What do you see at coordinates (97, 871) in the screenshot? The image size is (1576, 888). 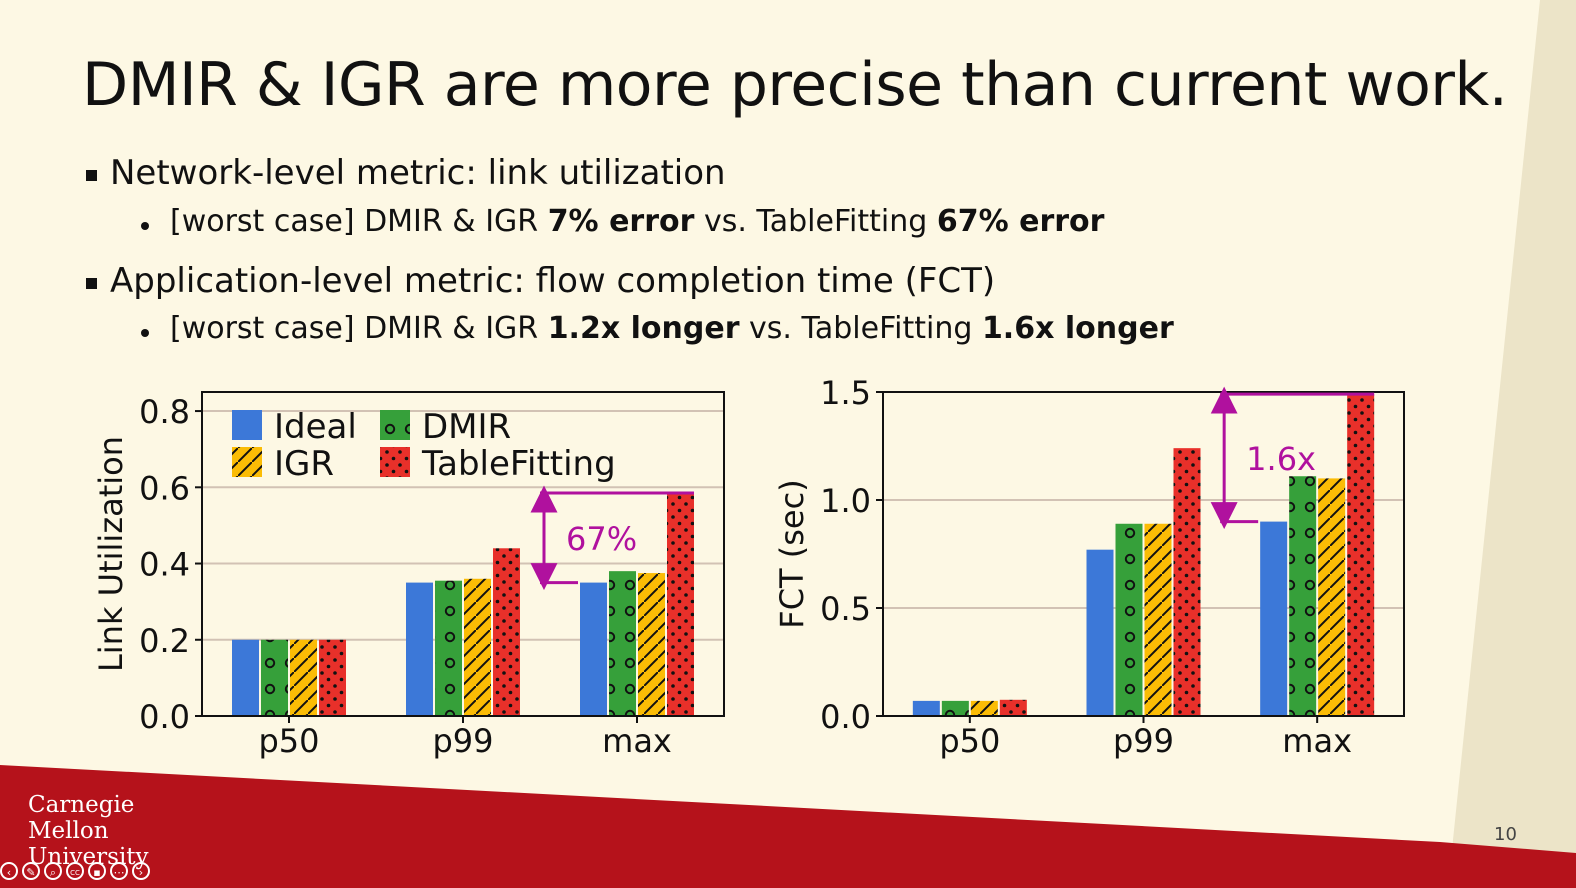 I see `camera-icon: ▪` at bounding box center [97, 871].